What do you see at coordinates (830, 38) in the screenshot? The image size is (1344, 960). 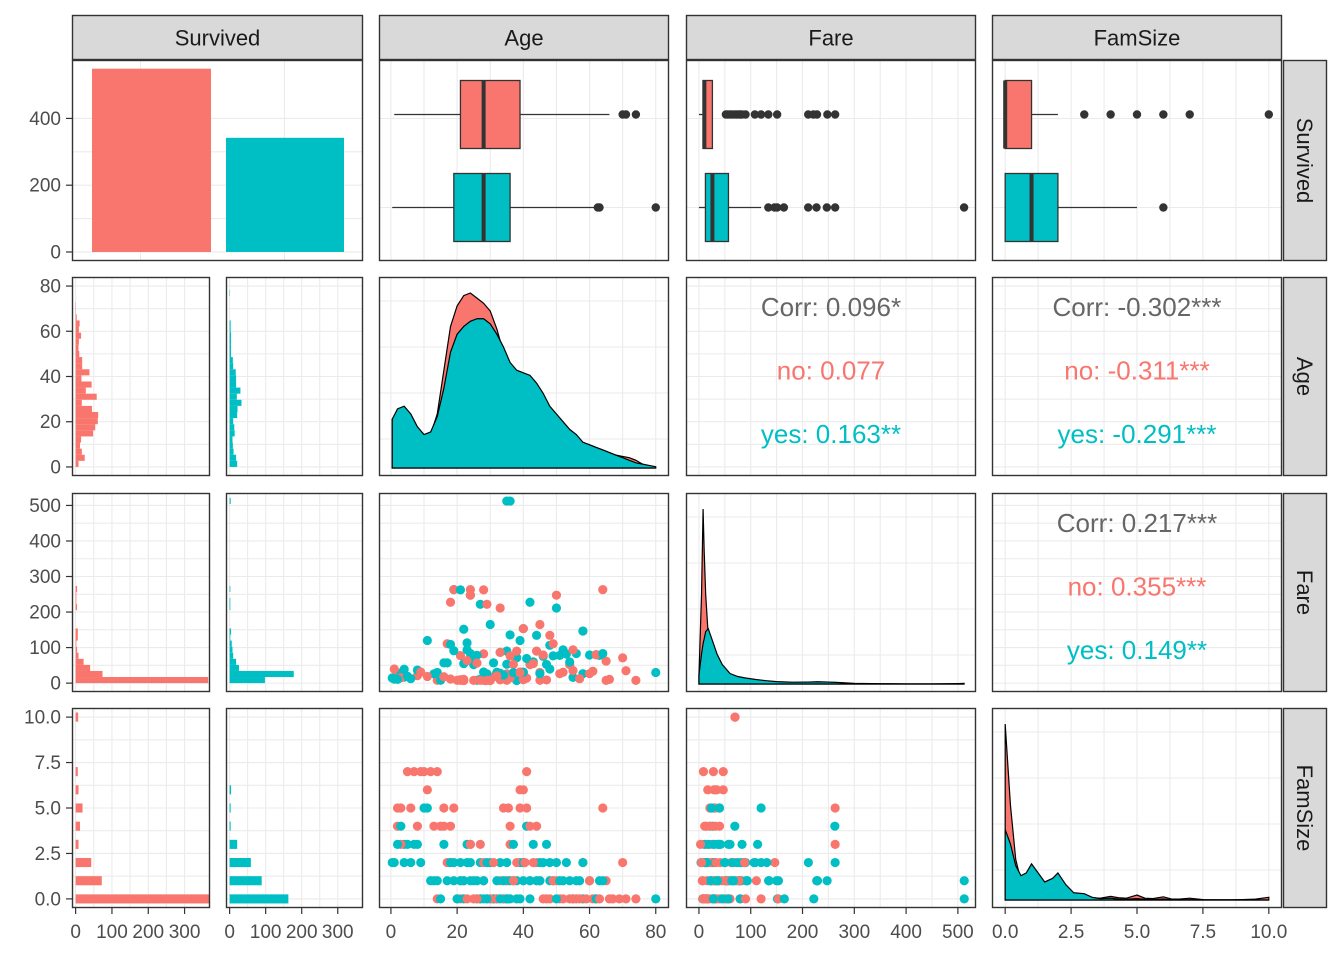 I see `strip-label: Fare` at bounding box center [830, 38].